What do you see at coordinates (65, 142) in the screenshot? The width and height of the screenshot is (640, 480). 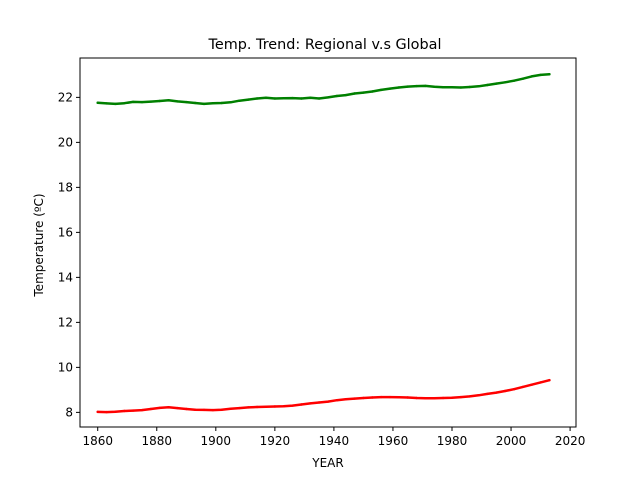 I see `y-tick-label: 20` at bounding box center [65, 142].